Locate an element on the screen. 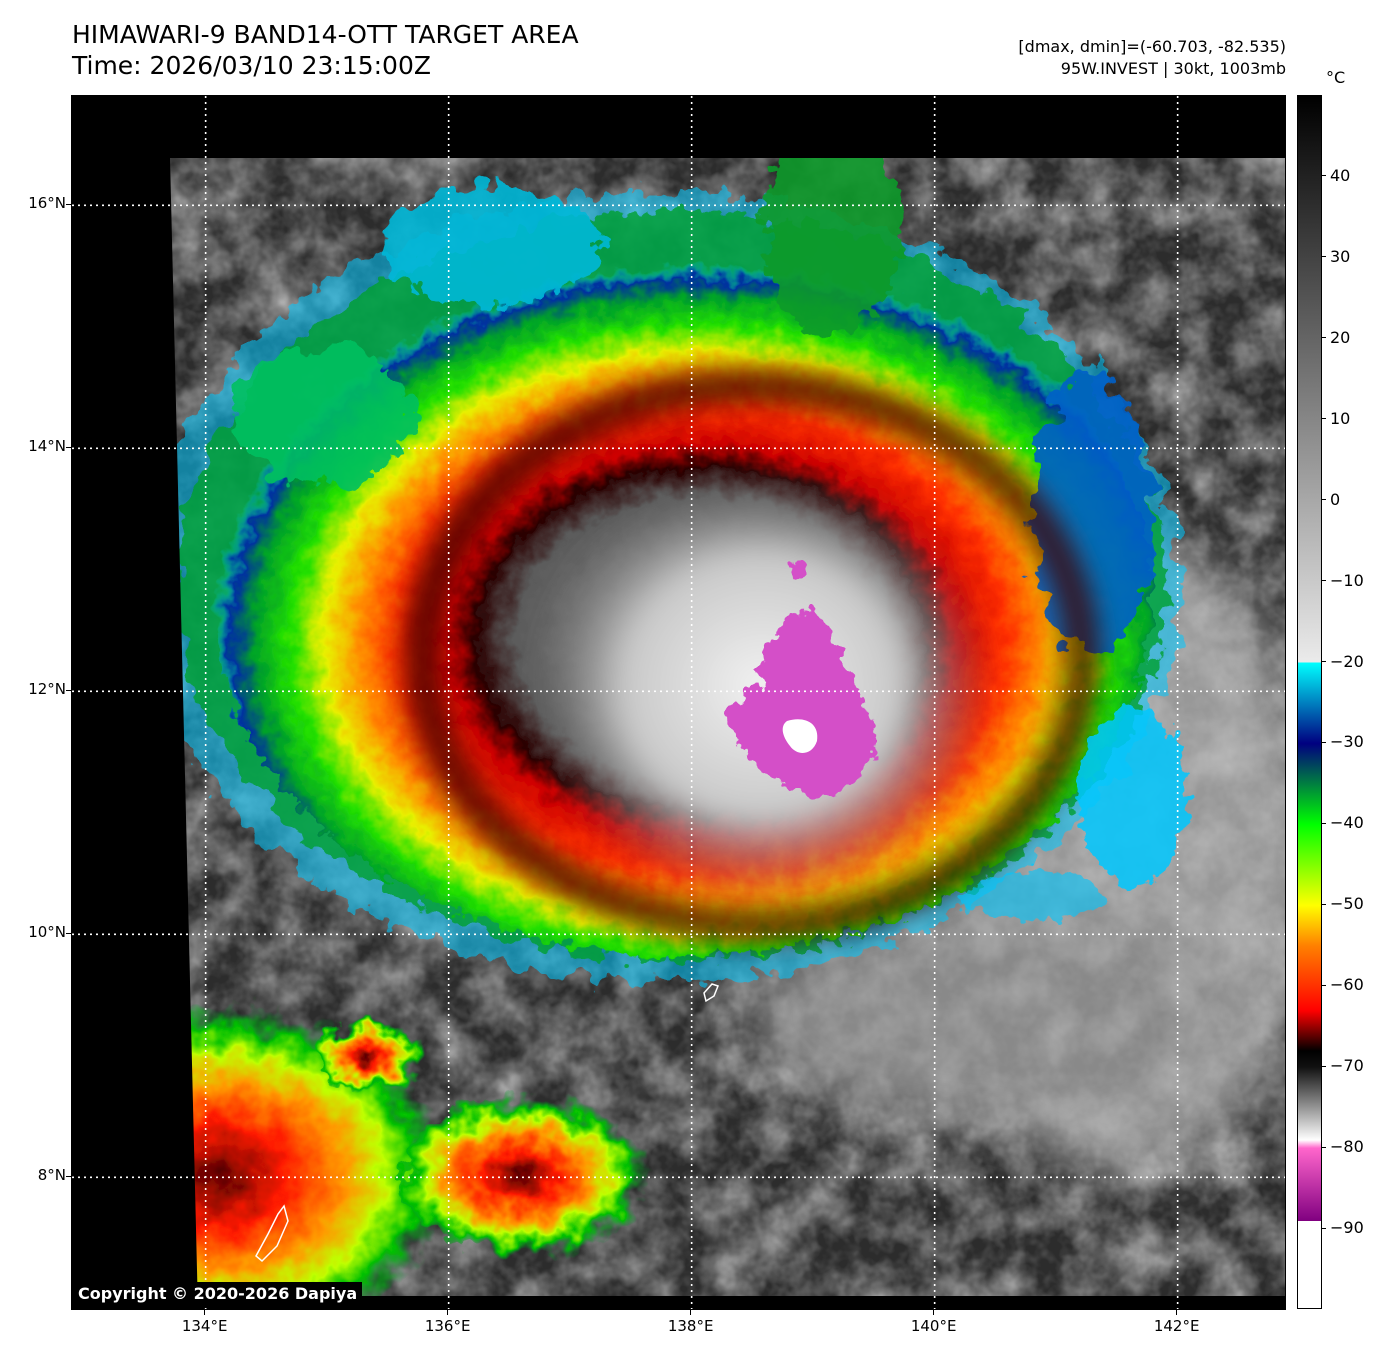 This screenshot has width=1390, height=1359. colorbar-tick-label: −10 is located at coordinates (1347, 580).